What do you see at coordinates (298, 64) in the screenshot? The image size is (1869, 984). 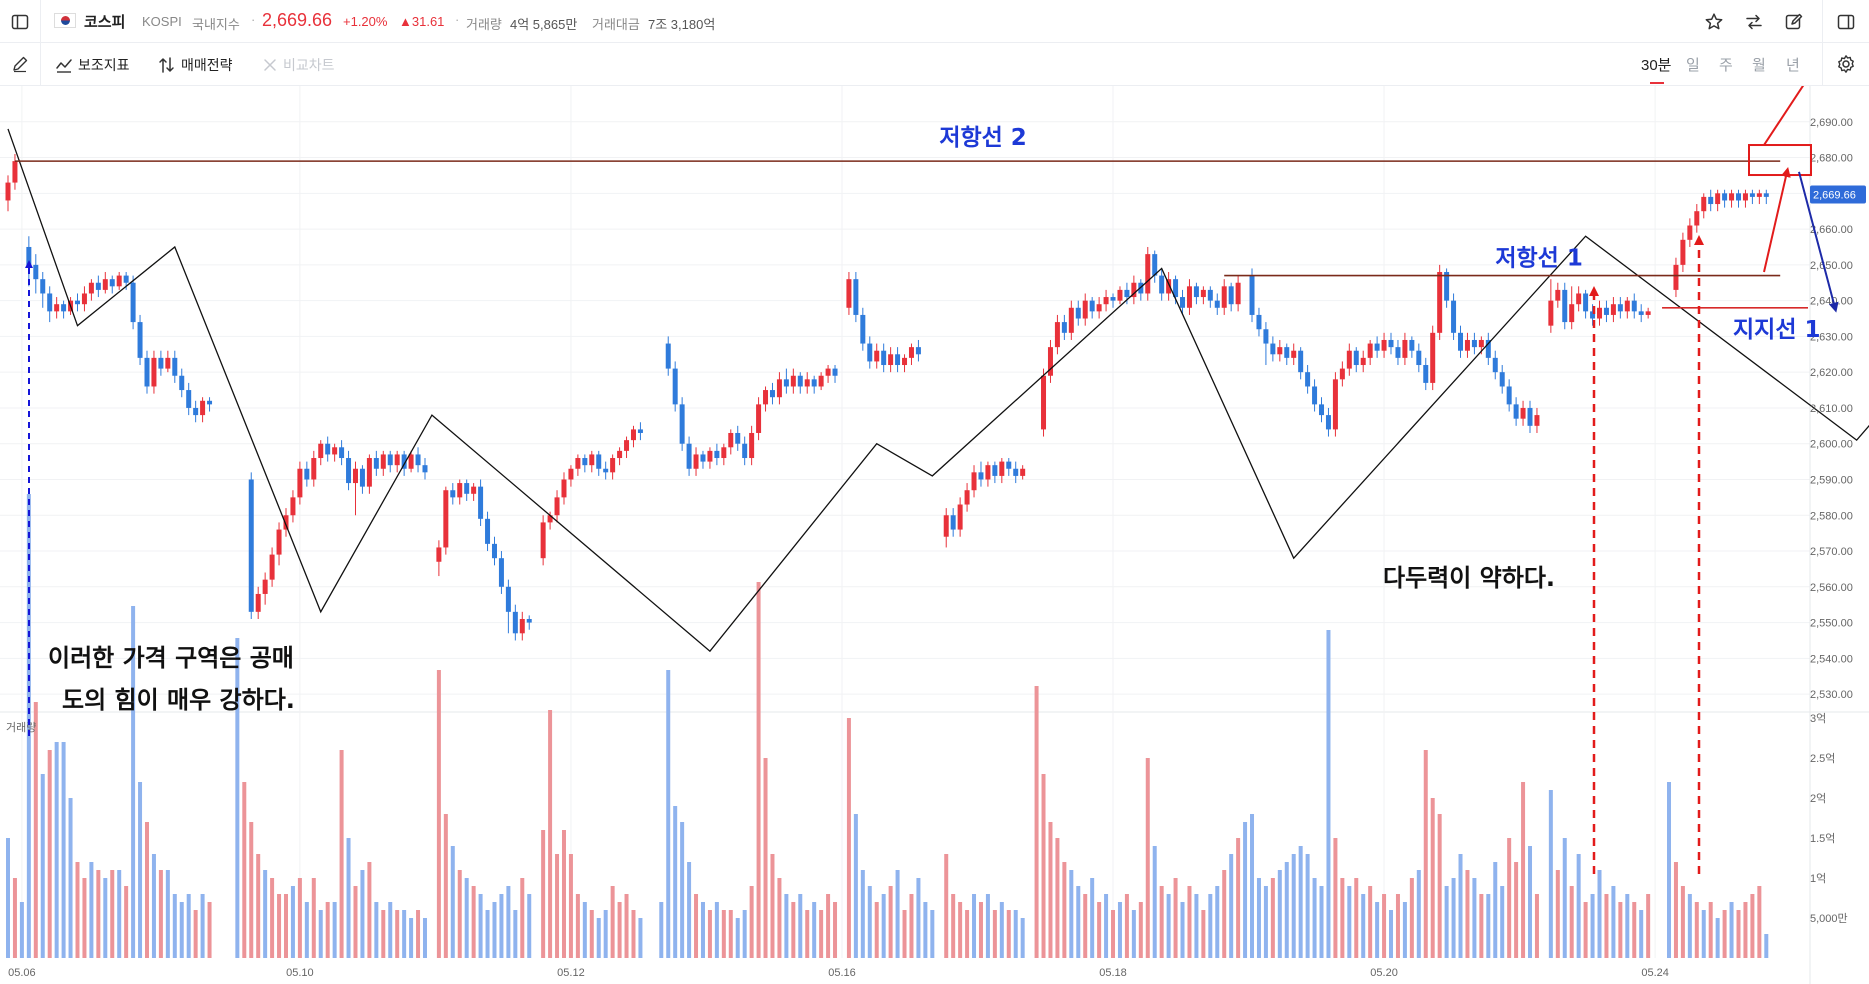 I see `compare-button: 비교차트` at bounding box center [298, 64].